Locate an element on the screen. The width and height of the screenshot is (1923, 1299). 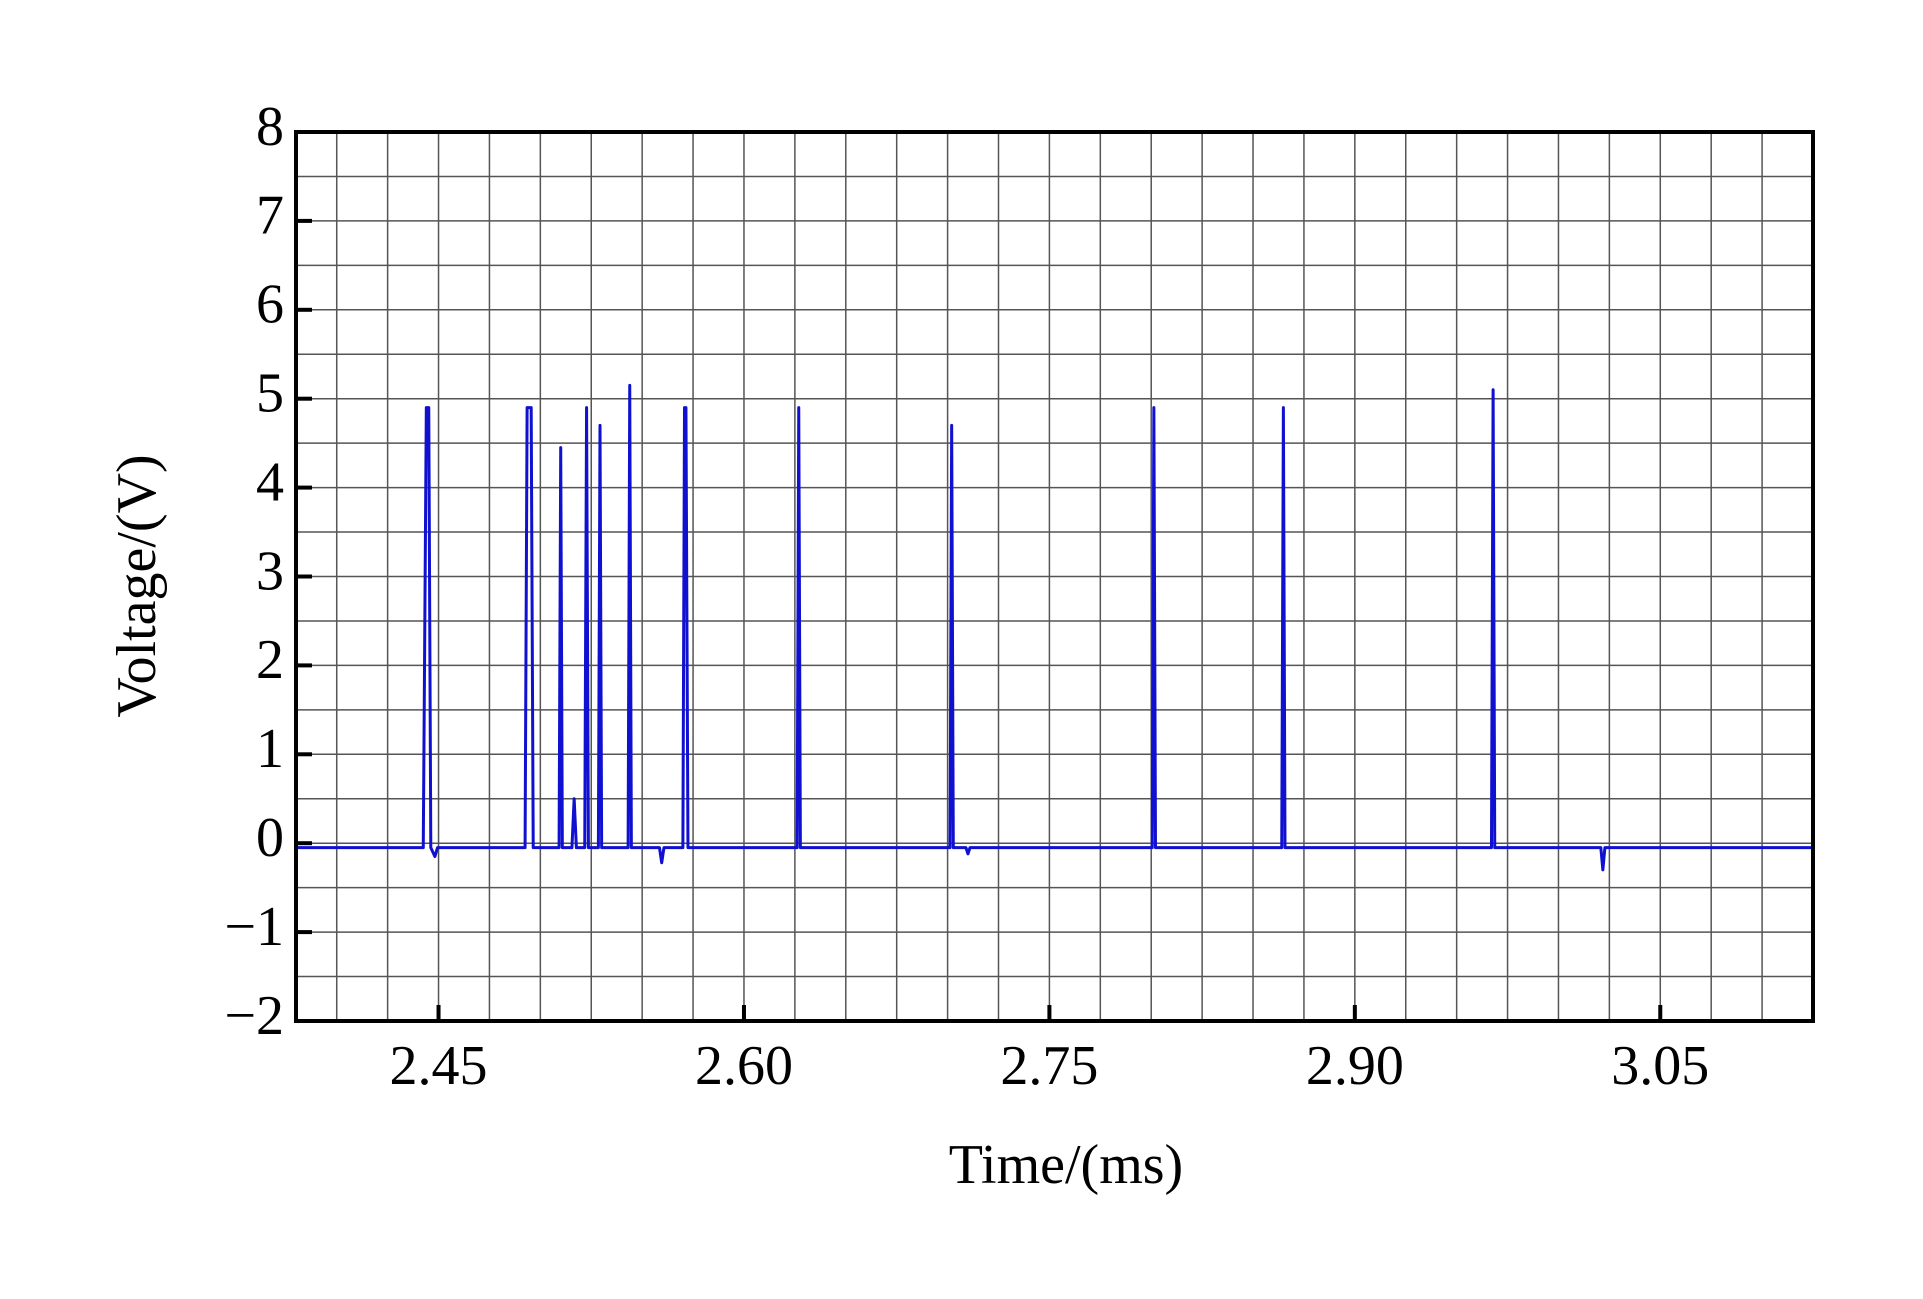
x-tick-label: 2.60 is located at coordinates (744, 1066).